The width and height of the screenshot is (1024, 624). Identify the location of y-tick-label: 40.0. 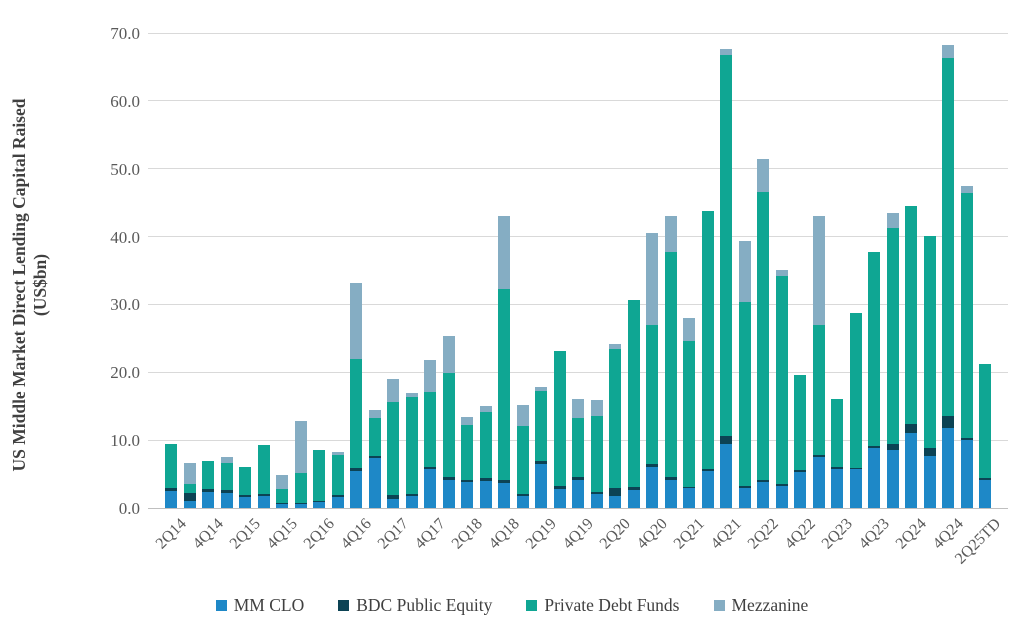
(125, 237).